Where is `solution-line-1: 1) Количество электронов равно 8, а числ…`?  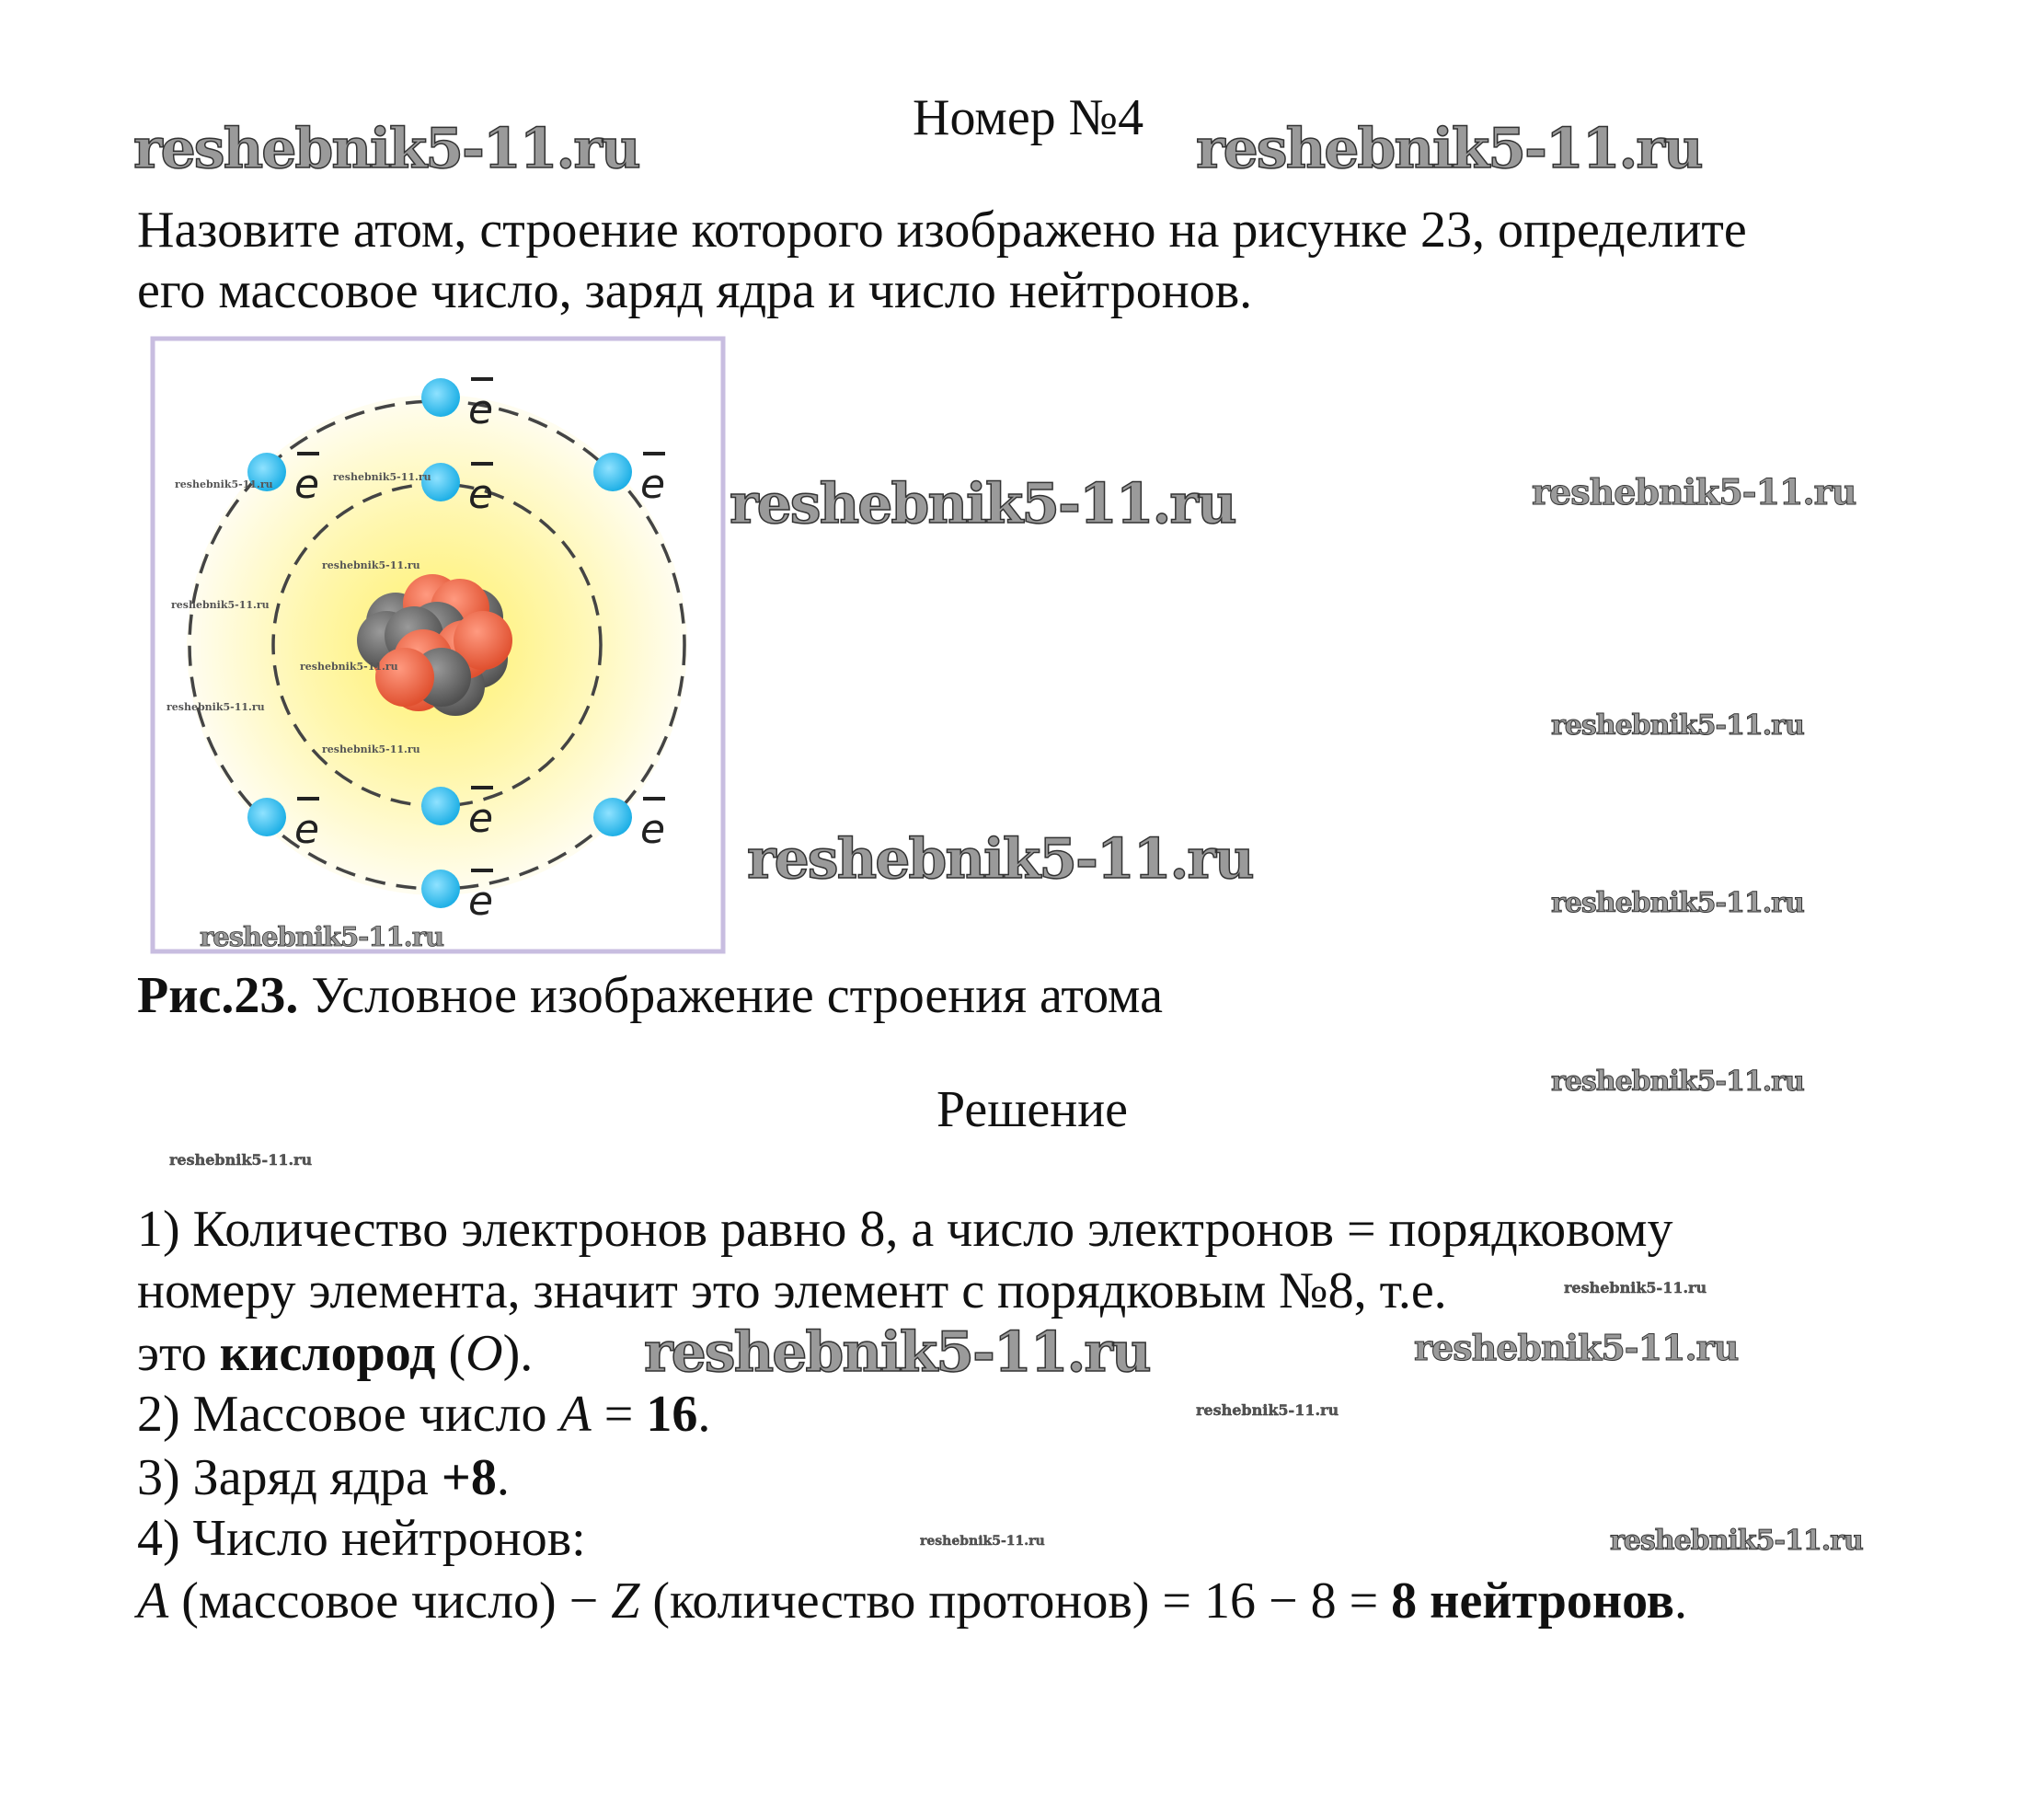
solution-line-1: 1) Количество электронов равно 8, а числ… is located at coordinates (905, 1229).